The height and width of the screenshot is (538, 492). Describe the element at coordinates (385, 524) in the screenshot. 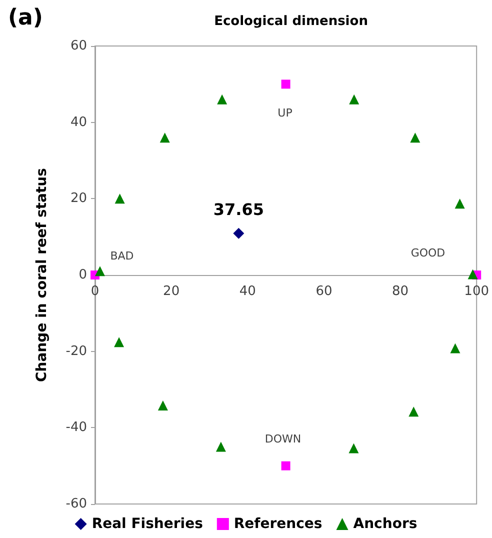

I see `legend-label: Anchors` at that location.